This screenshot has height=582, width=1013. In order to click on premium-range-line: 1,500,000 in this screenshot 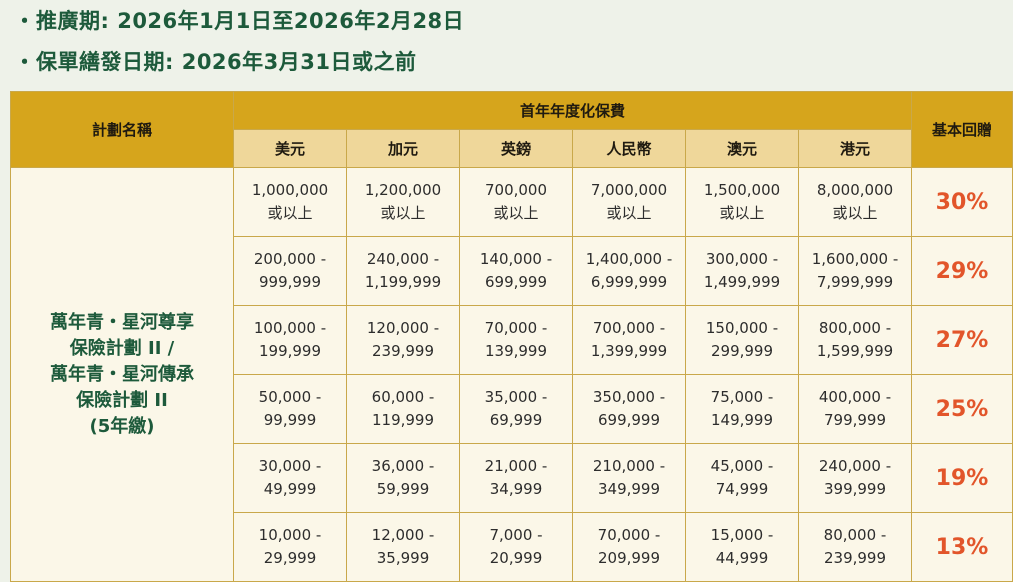, I will do `click(742, 190)`.